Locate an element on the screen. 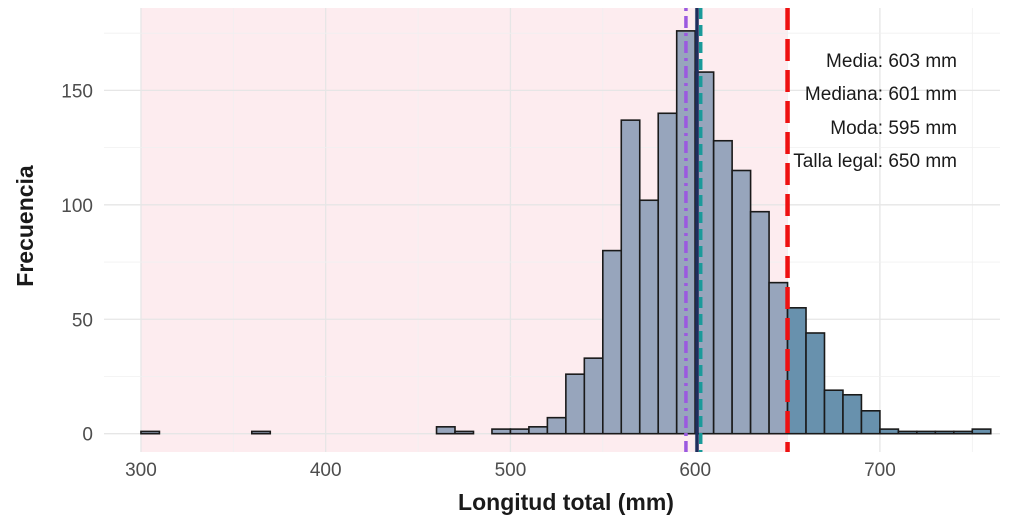 This screenshot has width=1026, height=519. x-axis-ticks: 300 400 500 600 700 is located at coordinates (510, 470).